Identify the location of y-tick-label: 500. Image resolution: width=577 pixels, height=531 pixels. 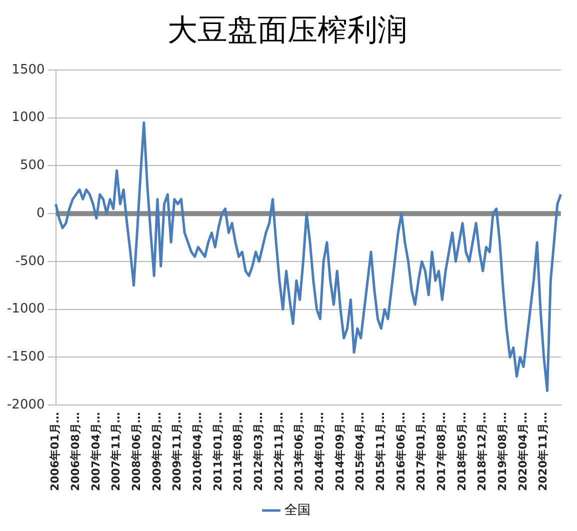
(32, 166).